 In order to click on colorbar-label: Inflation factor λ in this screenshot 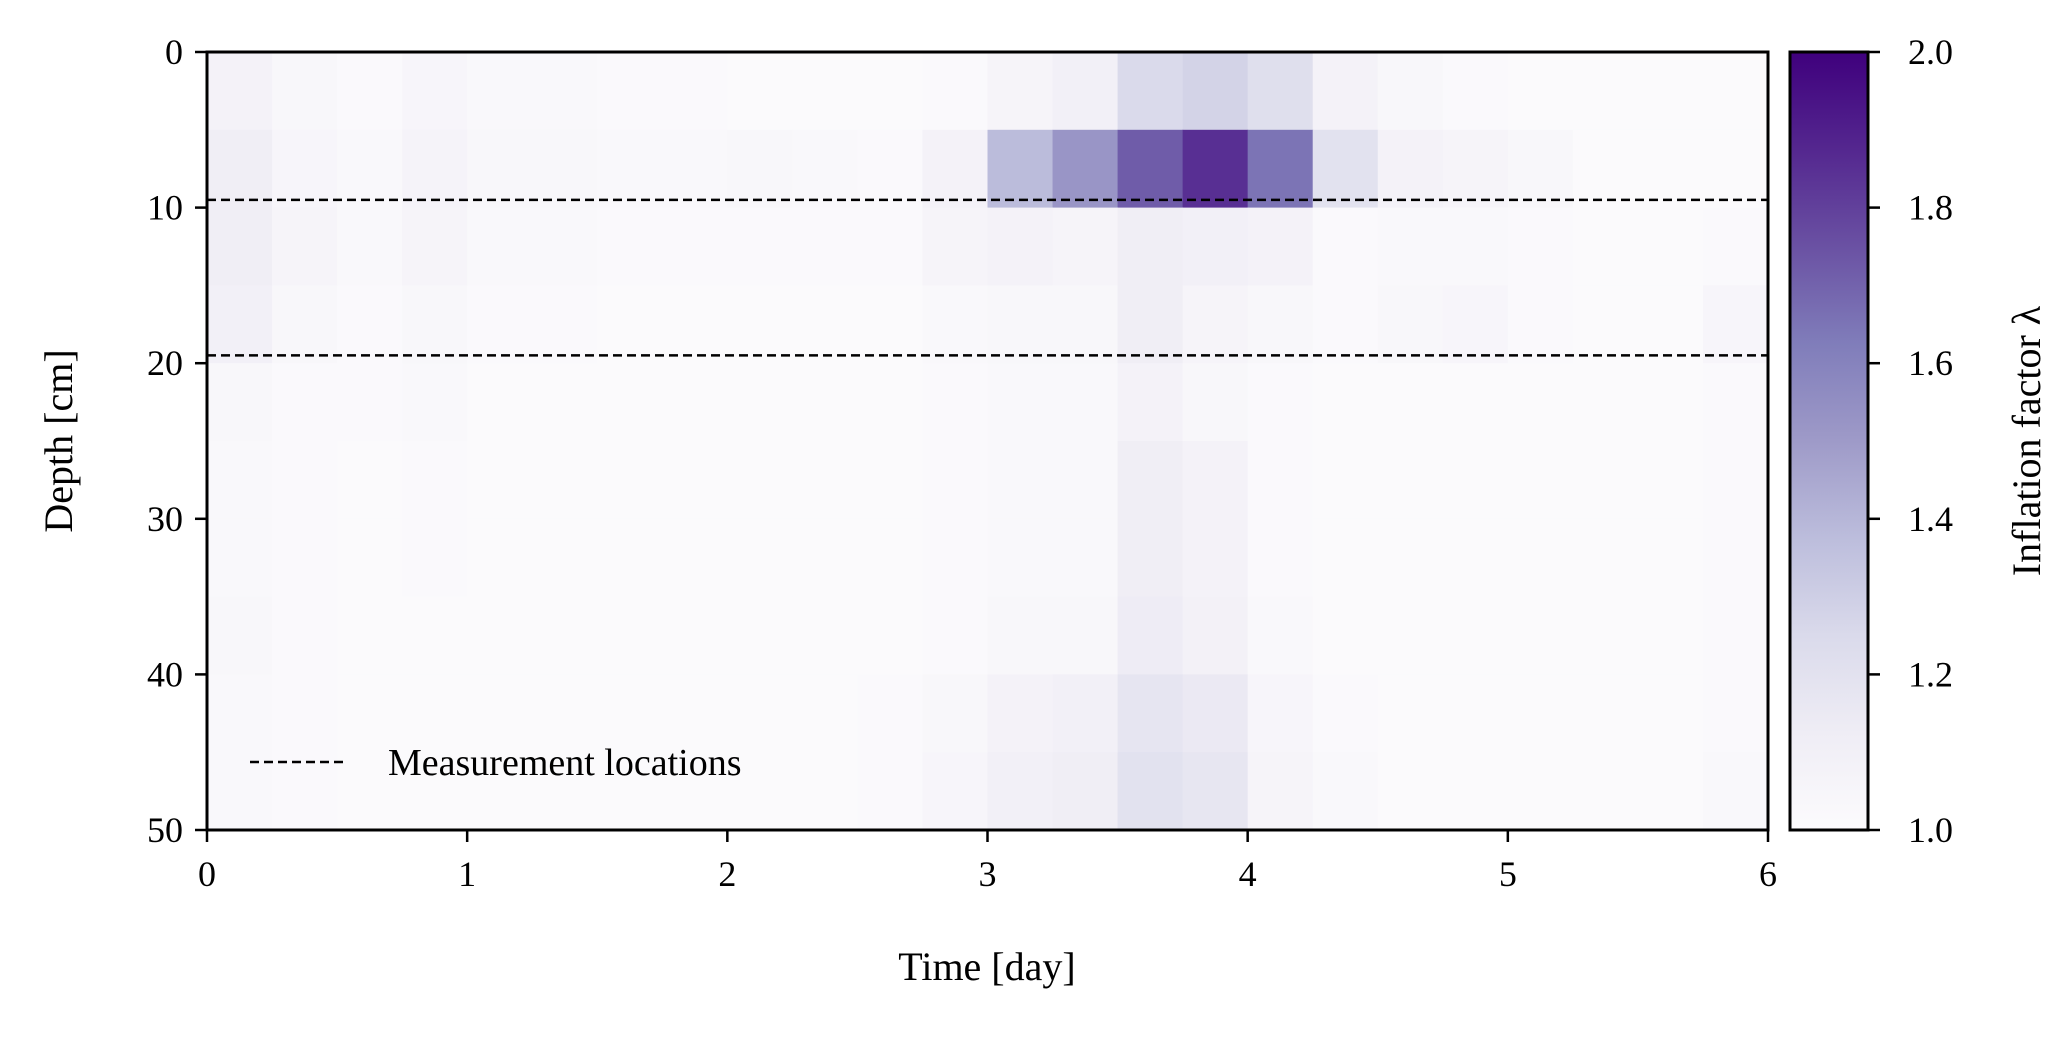, I will do `click(2026, 440)`.